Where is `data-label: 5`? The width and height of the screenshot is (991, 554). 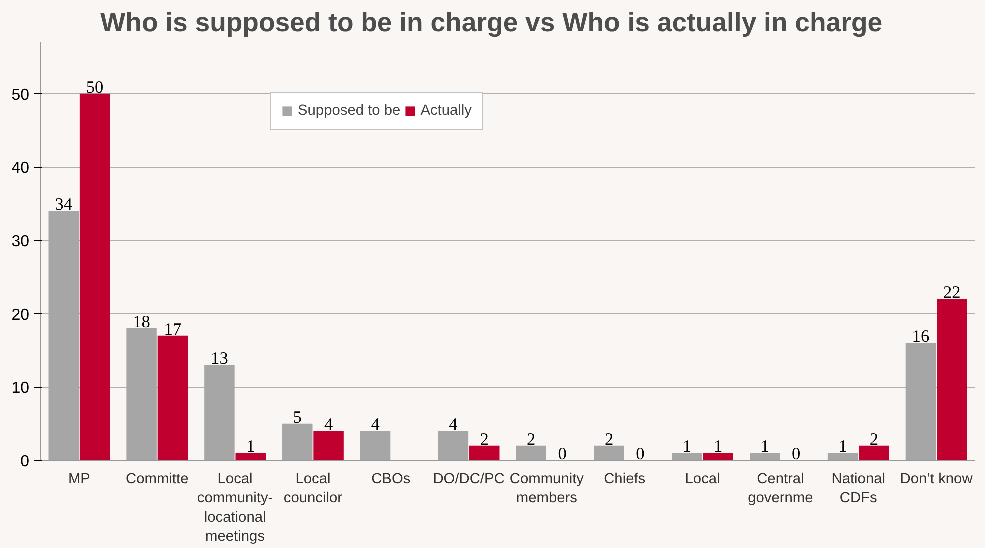
data-label: 5 is located at coordinates (297, 417).